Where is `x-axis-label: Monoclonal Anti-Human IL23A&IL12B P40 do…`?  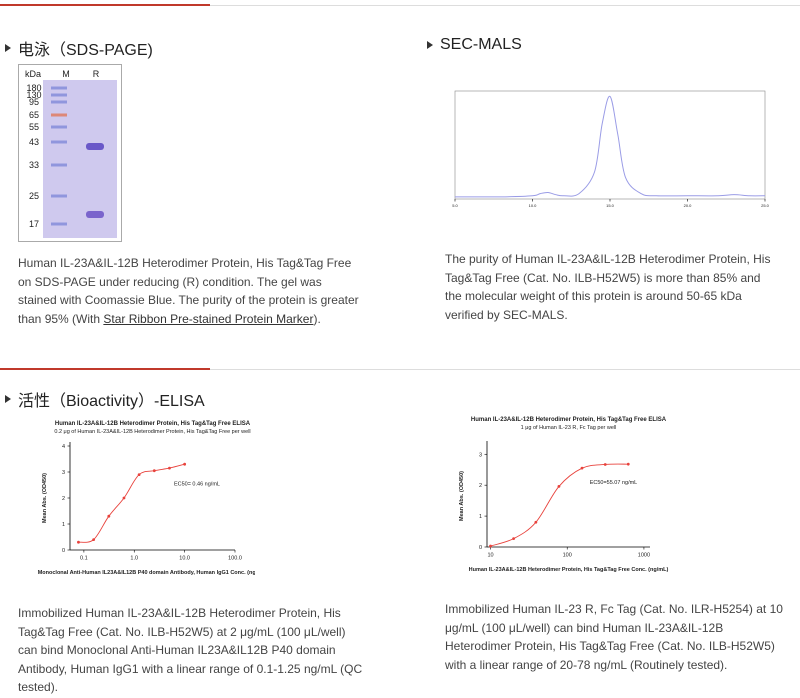 x-axis-label: Monoclonal Anti-Human IL23A&IL12B P40 do… is located at coordinates (146, 573).